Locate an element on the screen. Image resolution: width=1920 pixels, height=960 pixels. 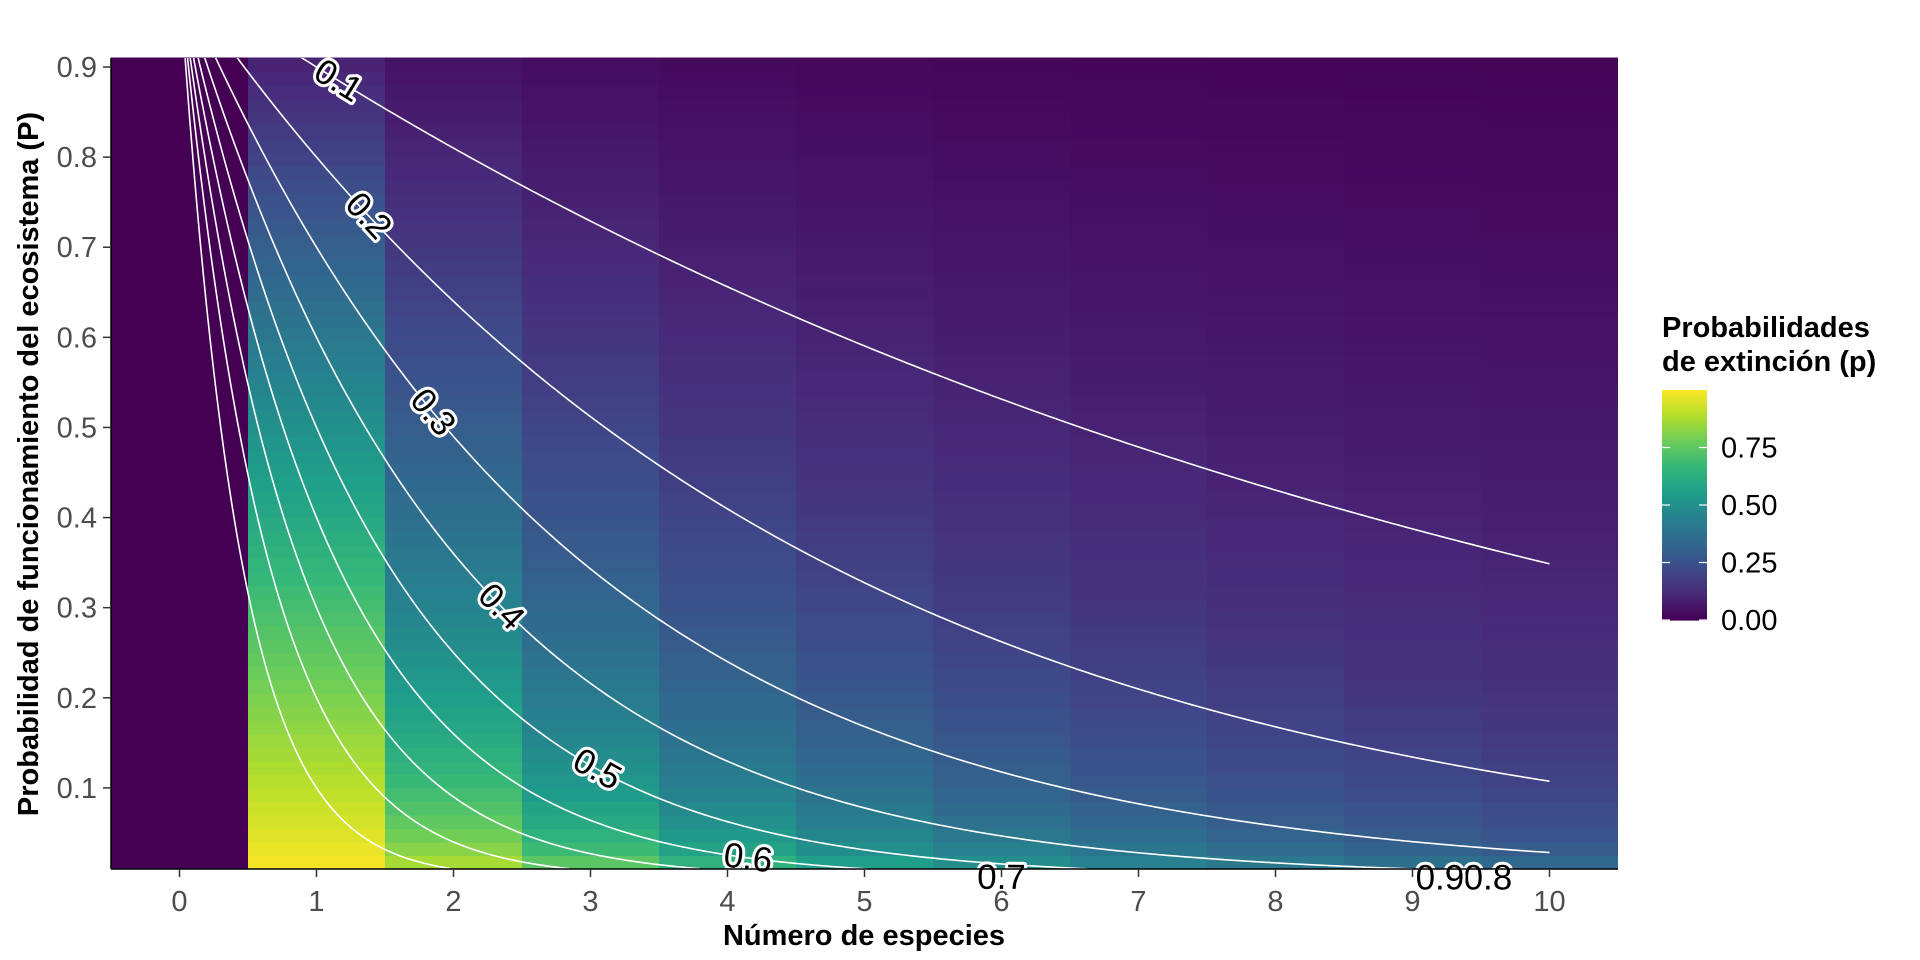
x-tick-label: 3 is located at coordinates (590, 902).